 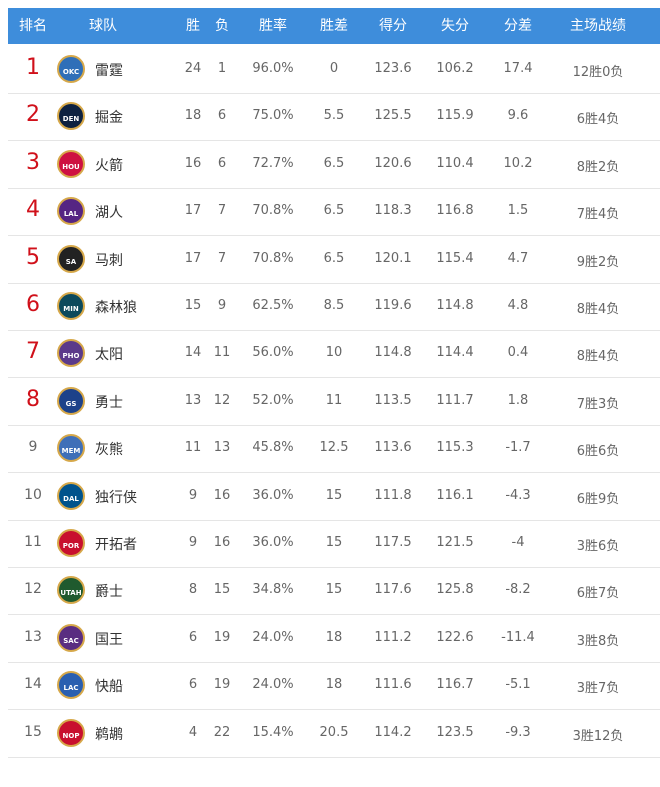 What do you see at coordinates (71, 590) in the screenshot?
I see `team-logo: UTAH` at bounding box center [71, 590].